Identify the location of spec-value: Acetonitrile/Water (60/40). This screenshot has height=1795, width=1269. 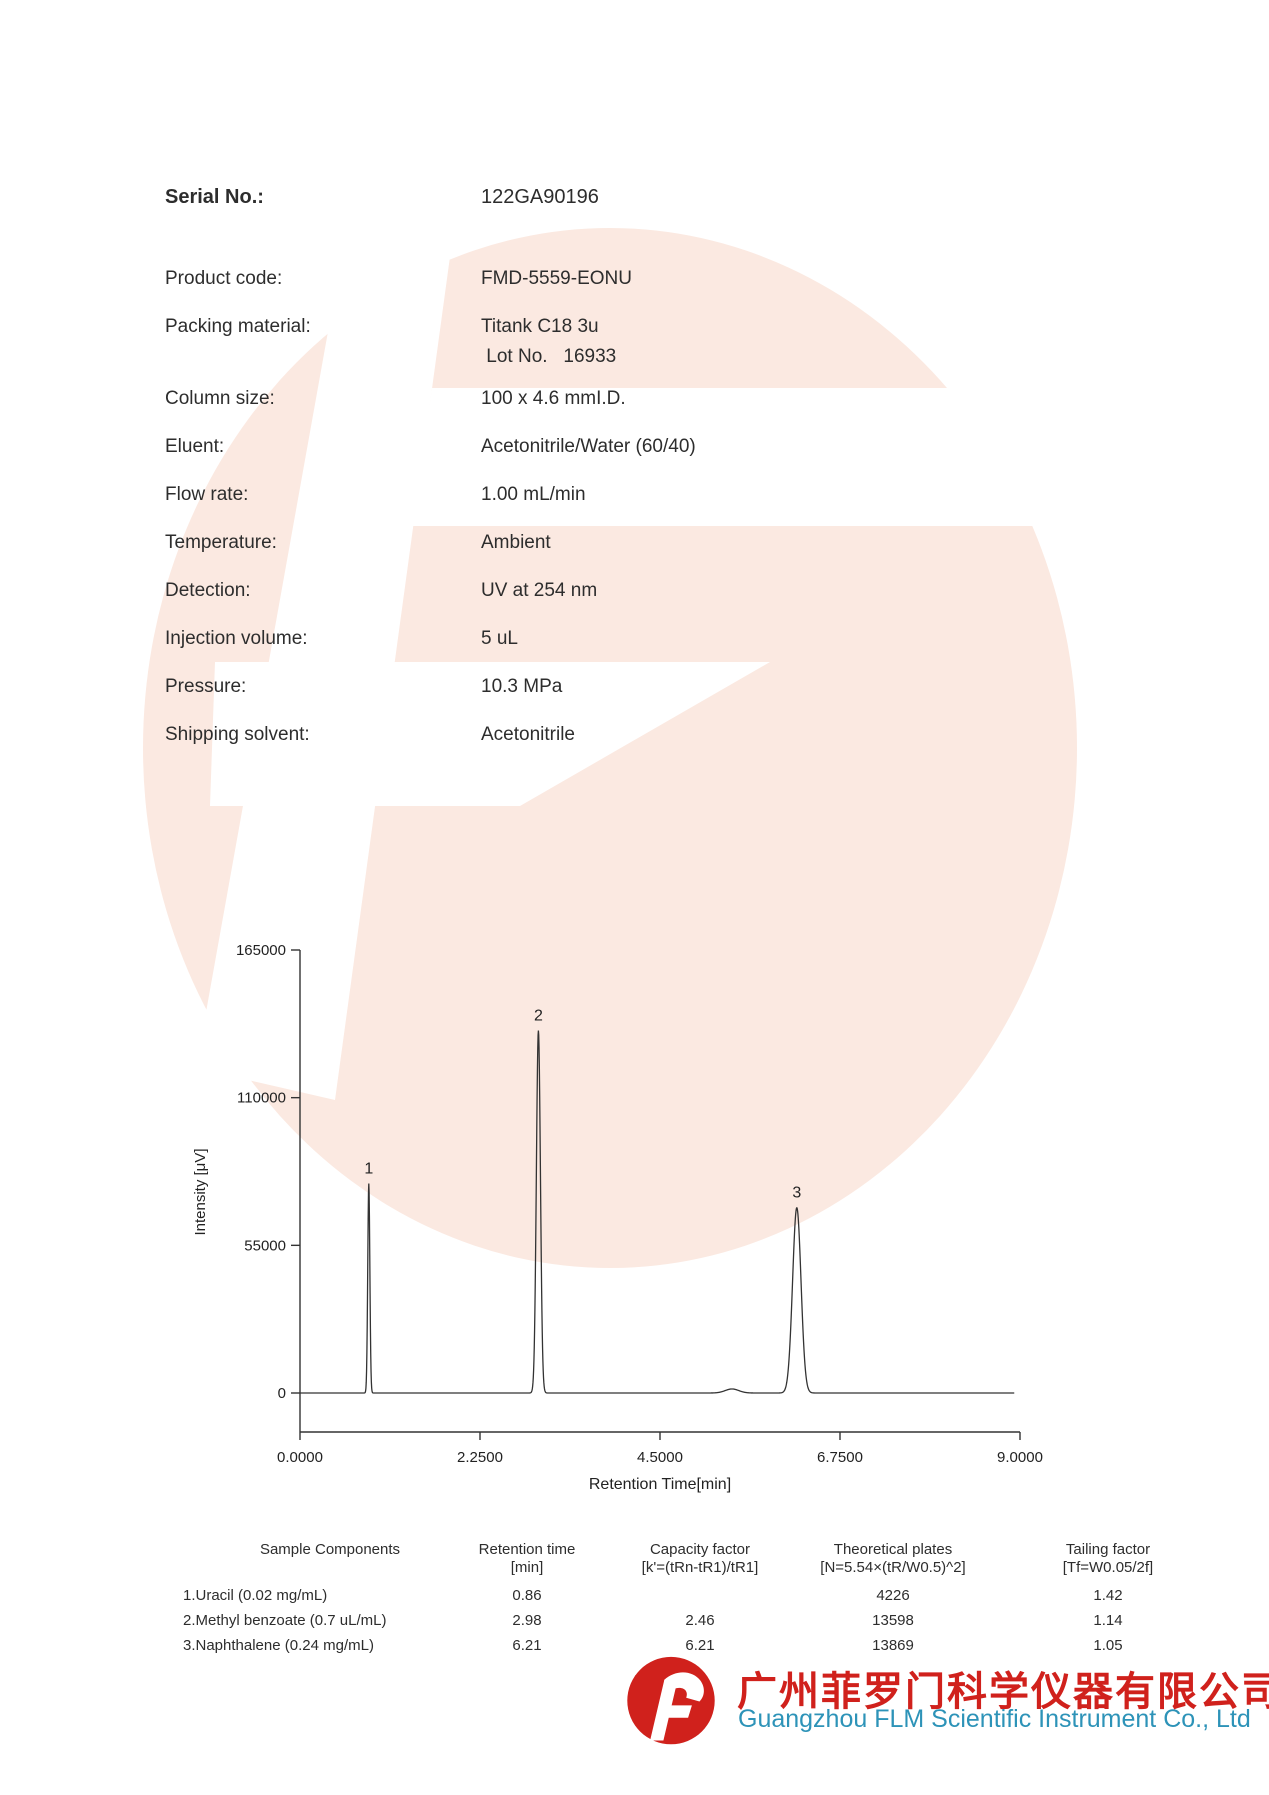
(588, 446).